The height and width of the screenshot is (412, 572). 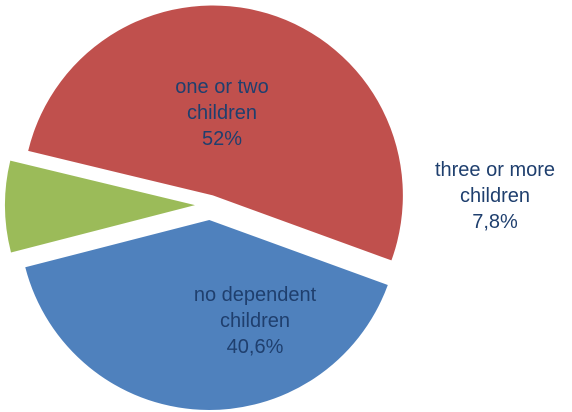 I want to click on slice-value-label: 52%, so click(x=222, y=139).